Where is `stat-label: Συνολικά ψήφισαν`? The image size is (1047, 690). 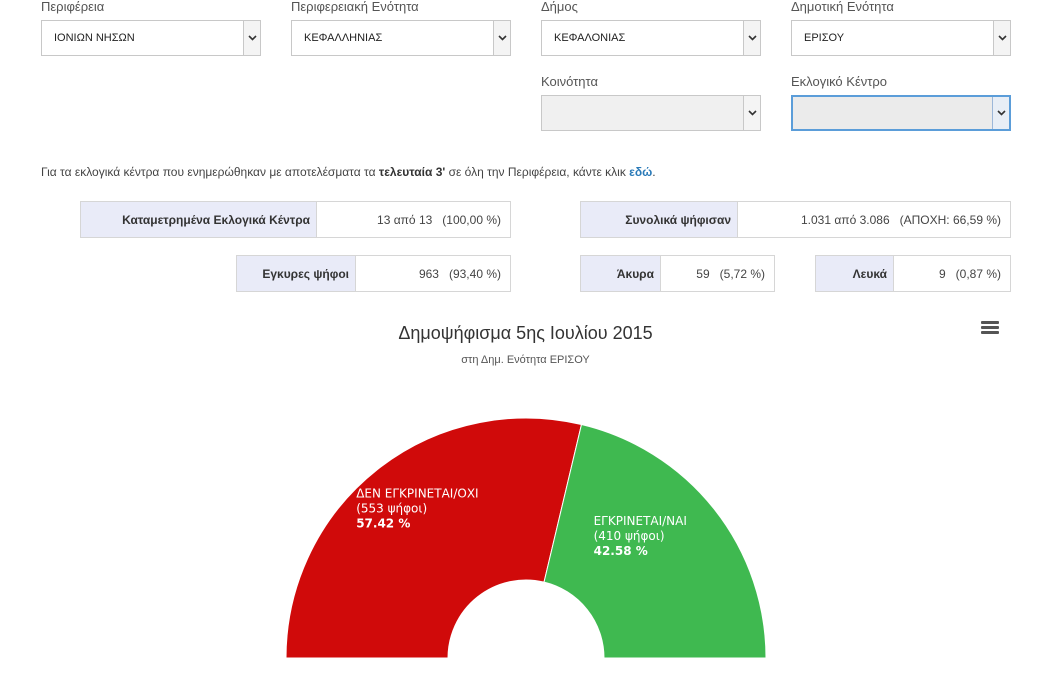 stat-label: Συνολικά ψήφισαν is located at coordinates (659, 219).